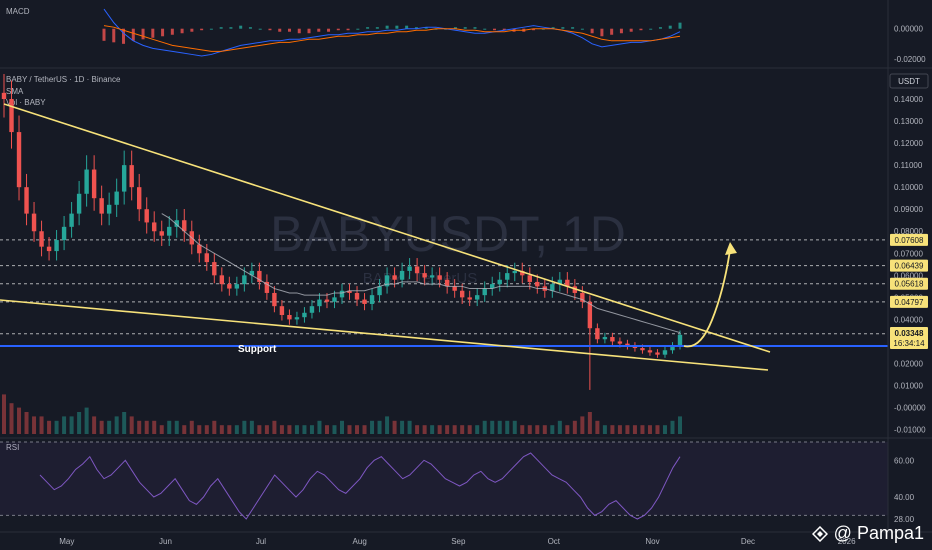 The image size is (932, 550). Describe the element at coordinates (908, 29) in the screenshot. I see `macd-tick-label: 0.00000` at that location.